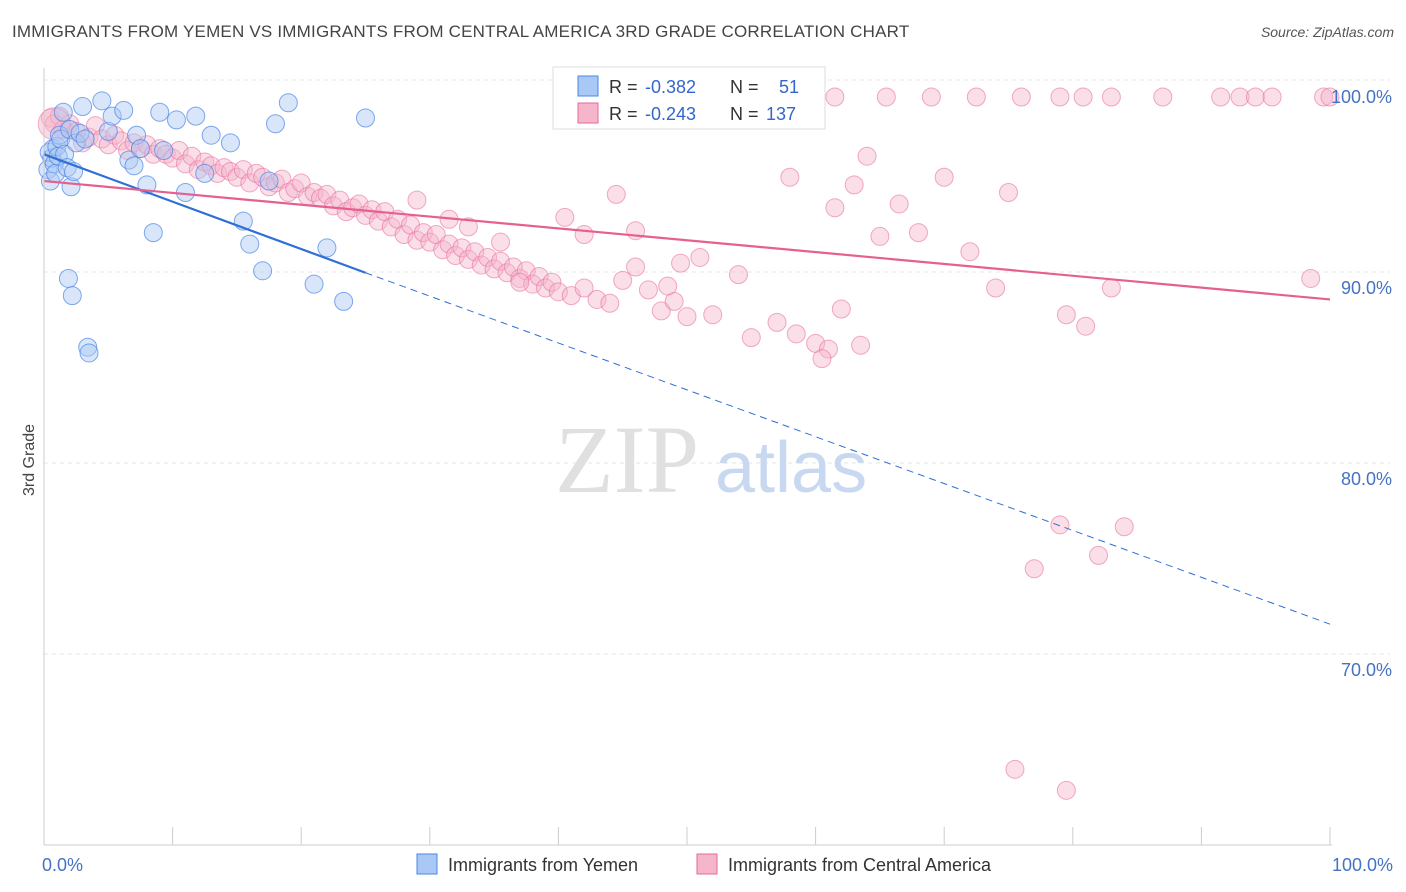 The width and height of the screenshot is (1406, 892). I want to click on trend-yemen, so click(204, 213).